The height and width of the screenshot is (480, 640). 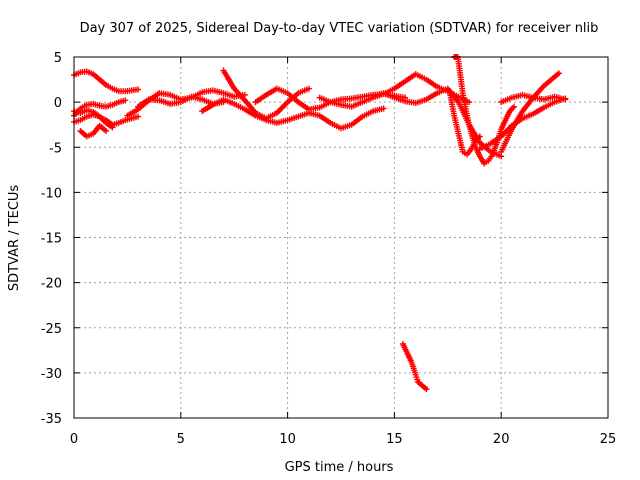 What do you see at coordinates (181, 439) in the screenshot?
I see `x-tick-label: 5` at bounding box center [181, 439].